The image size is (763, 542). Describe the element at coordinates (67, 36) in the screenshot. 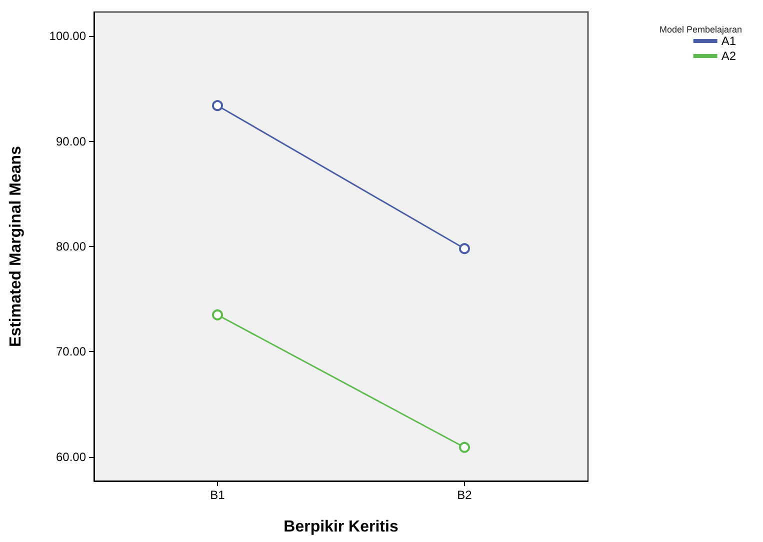

I see `y-tick-label: 100.00` at that location.